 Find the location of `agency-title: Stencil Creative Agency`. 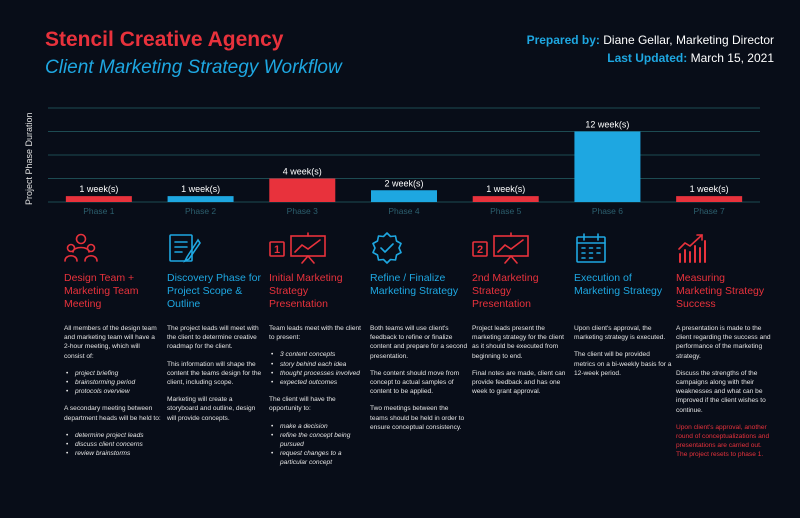

agency-title: Stencil Creative Agency is located at coordinates (164, 39).